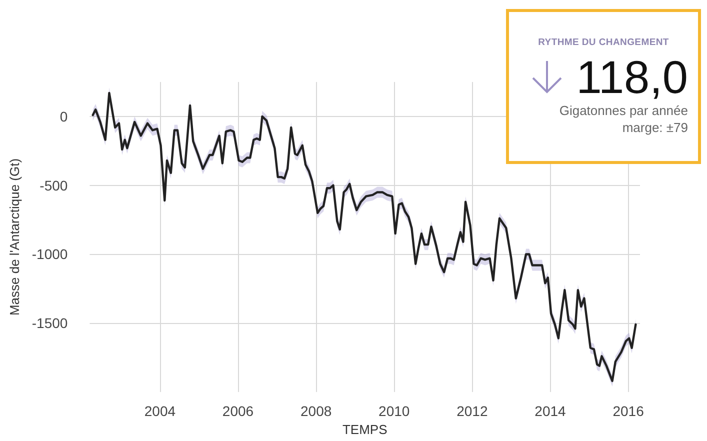 This screenshot has width=707, height=441. I want to click on x-tick-label: 2008, so click(316, 411).